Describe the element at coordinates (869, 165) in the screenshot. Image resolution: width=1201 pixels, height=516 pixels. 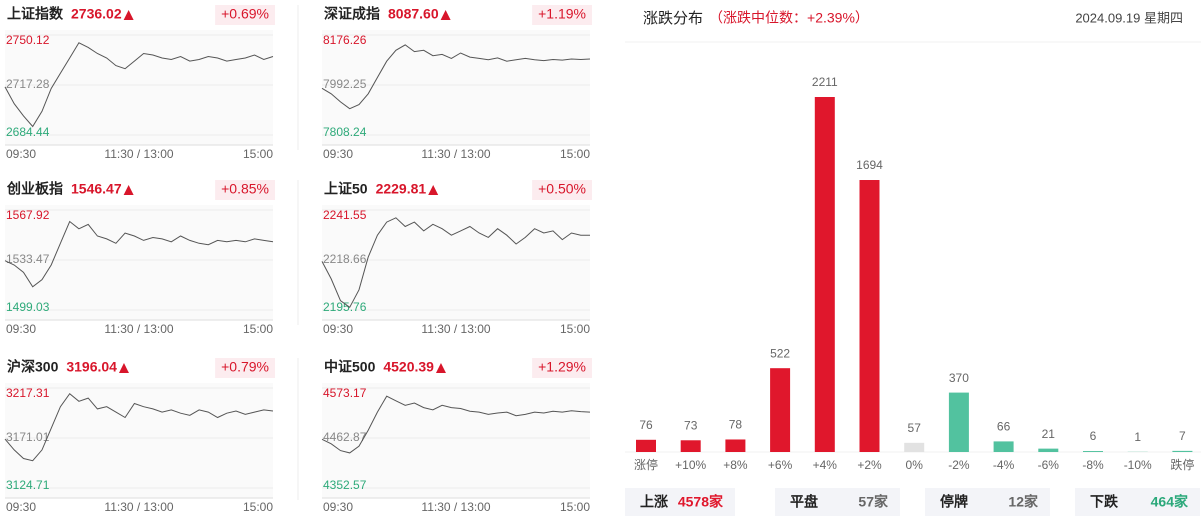
I see `value-label: 1694` at that location.